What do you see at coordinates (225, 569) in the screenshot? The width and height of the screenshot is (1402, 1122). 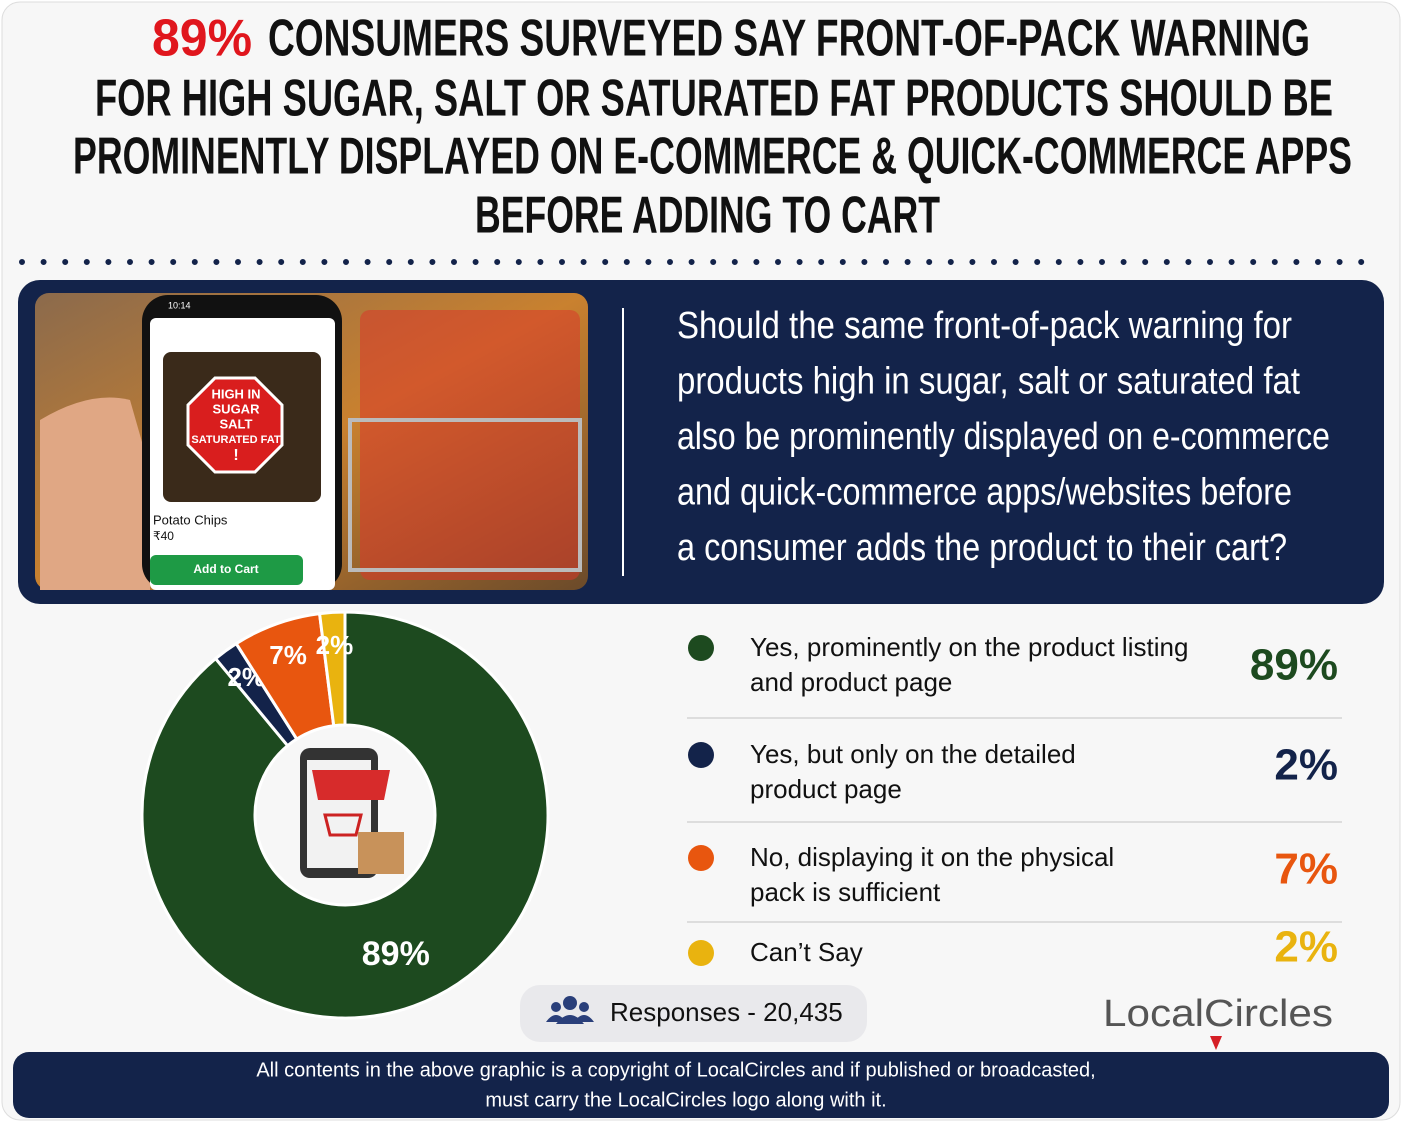 I see `add-to-cart: Add to Cart` at bounding box center [225, 569].